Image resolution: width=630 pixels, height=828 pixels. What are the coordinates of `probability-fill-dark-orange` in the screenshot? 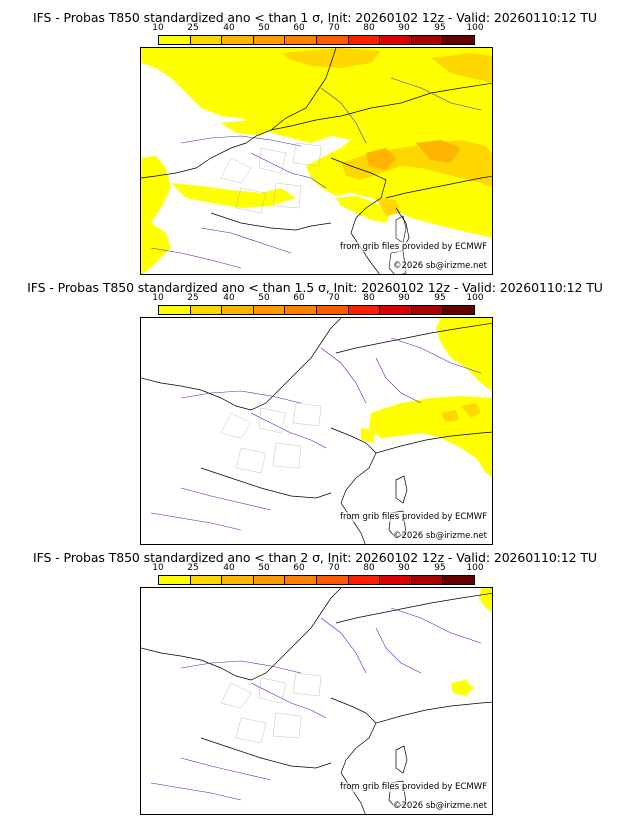 It's located at (413, 155).